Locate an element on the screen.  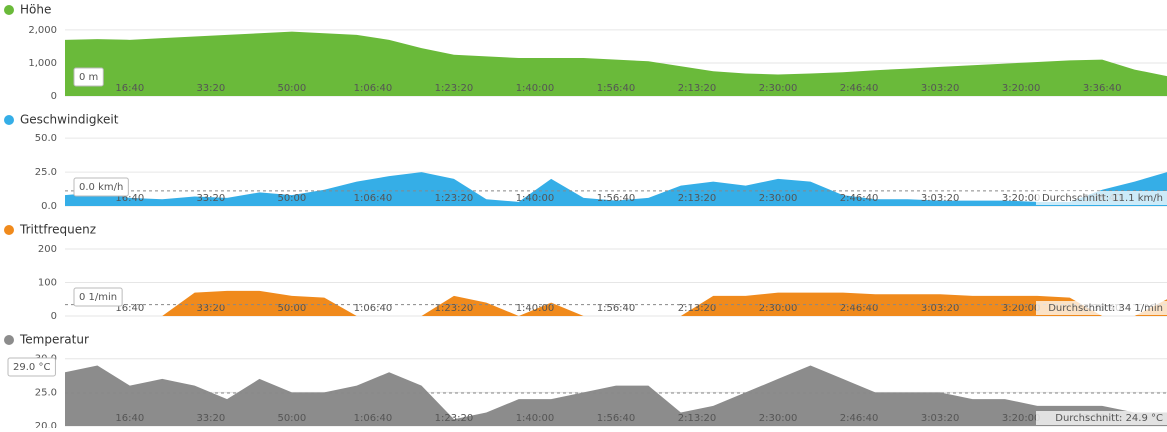
cursor-label: 0 1/min is located at coordinates (98, 297).